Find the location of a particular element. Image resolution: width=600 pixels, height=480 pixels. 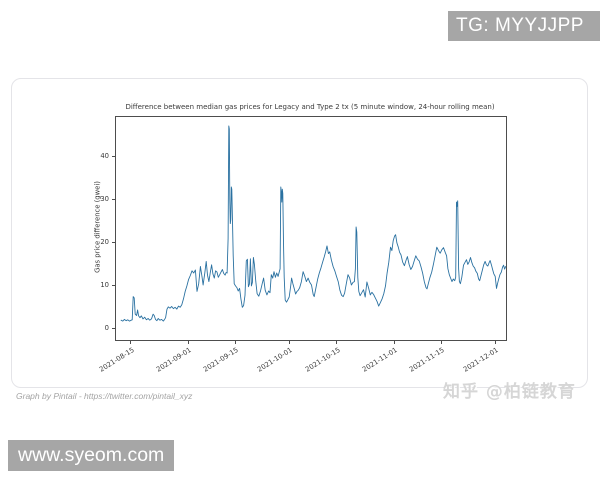

telegram-badge: TG: MYYJJPP is located at coordinates (524, 26).